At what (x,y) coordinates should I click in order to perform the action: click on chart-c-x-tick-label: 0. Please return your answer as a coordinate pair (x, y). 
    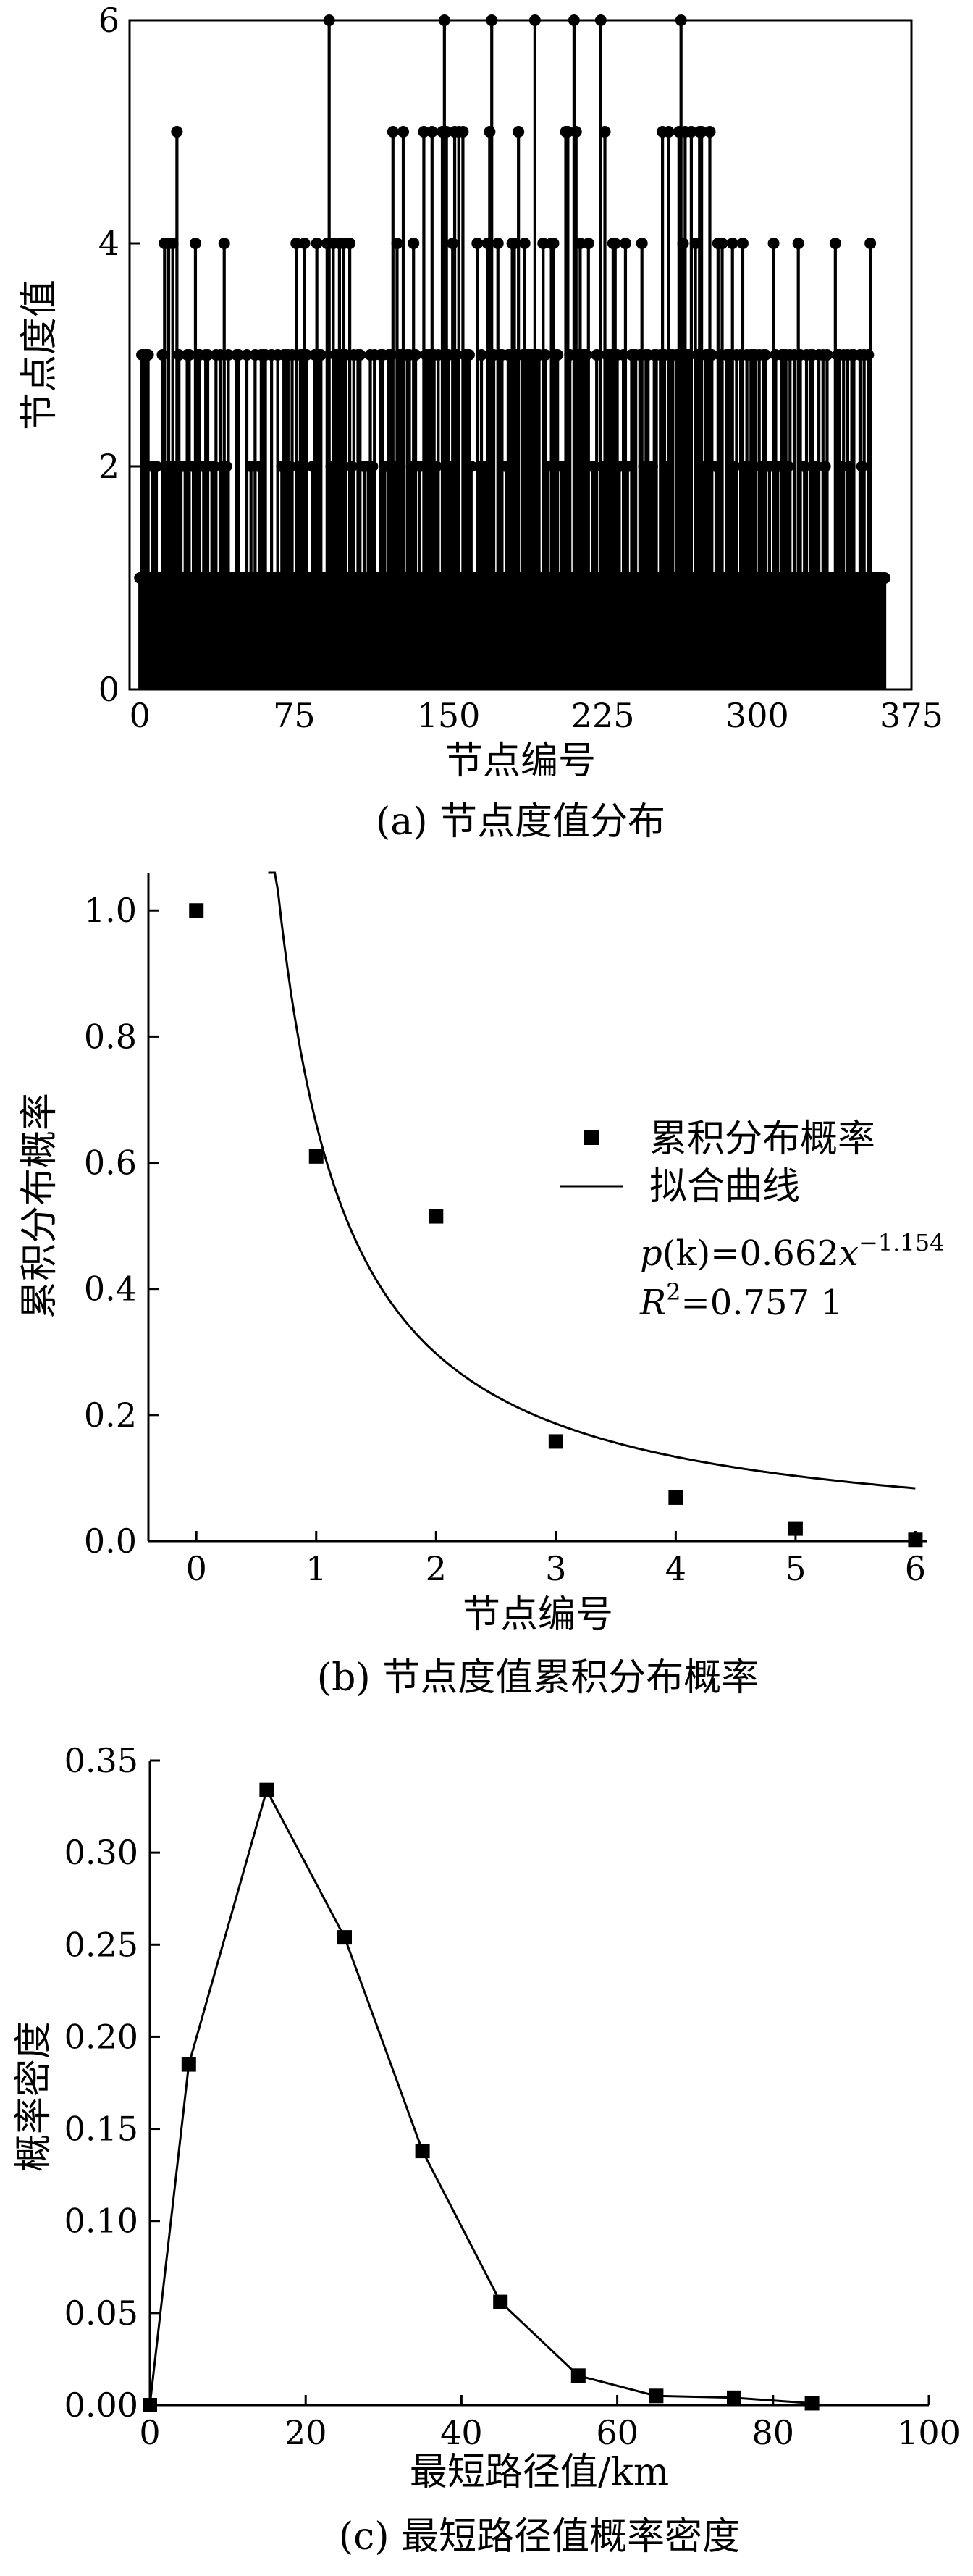
    Looking at the image, I should click on (150, 2432).